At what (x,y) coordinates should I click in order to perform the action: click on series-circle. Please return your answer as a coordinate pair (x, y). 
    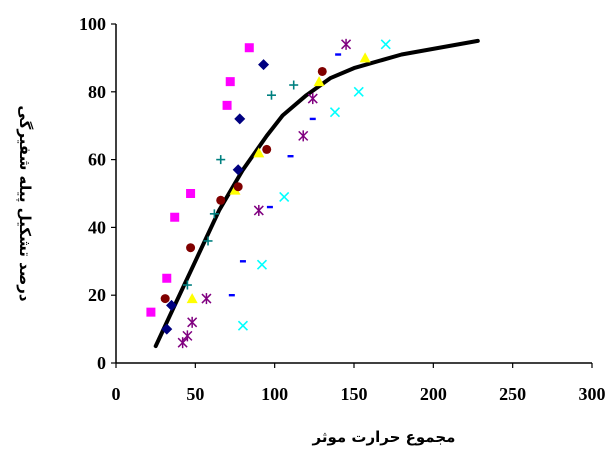
    Looking at the image, I should click on (243, 185).